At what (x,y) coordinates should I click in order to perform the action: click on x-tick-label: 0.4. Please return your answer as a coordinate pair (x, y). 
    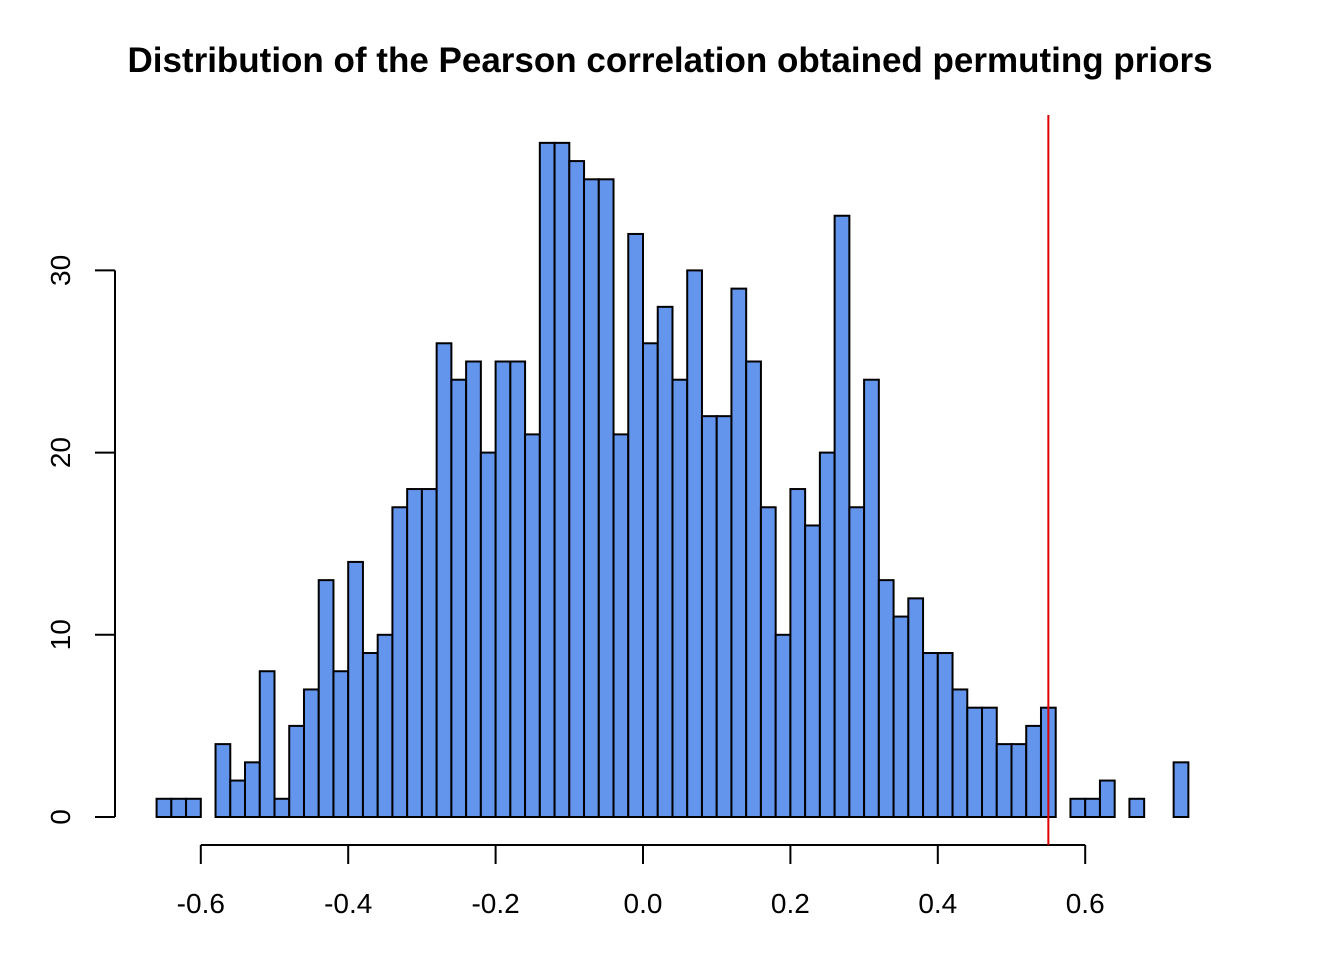
    Looking at the image, I should click on (937, 903).